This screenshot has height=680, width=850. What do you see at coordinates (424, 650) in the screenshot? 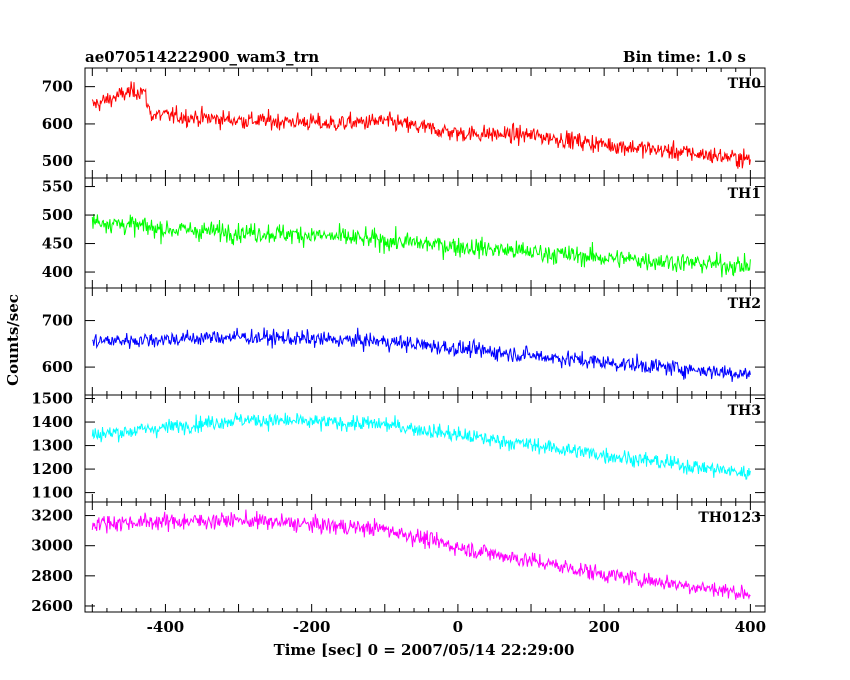
I see `x-axis-label: Time [sec] 0 = 2007/05/14 22:29:00` at bounding box center [424, 650].